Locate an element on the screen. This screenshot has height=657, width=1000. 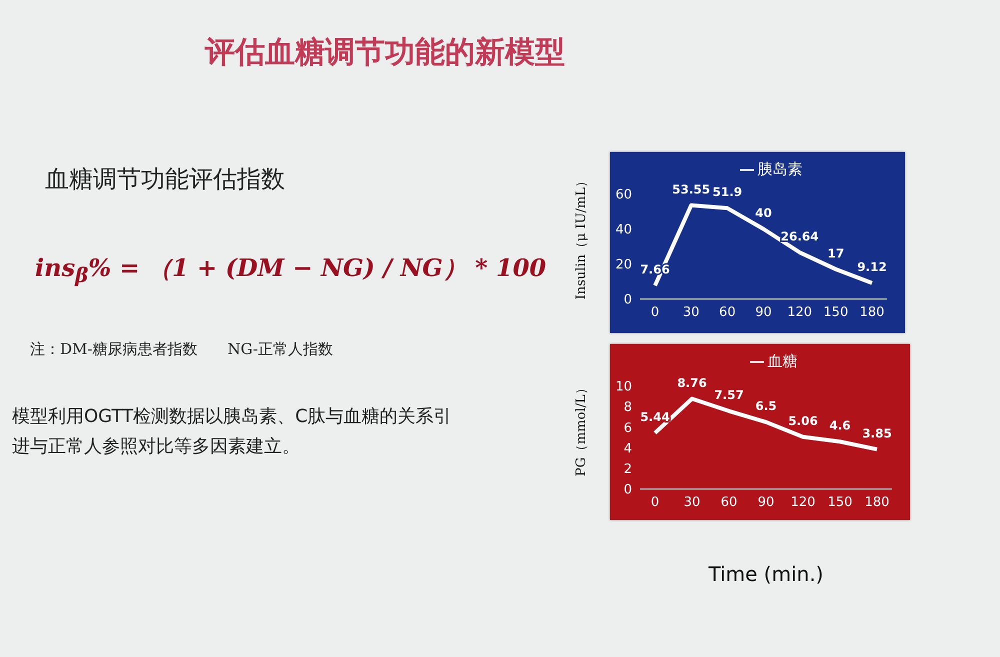
data-label: 53.55 is located at coordinates (691, 189).